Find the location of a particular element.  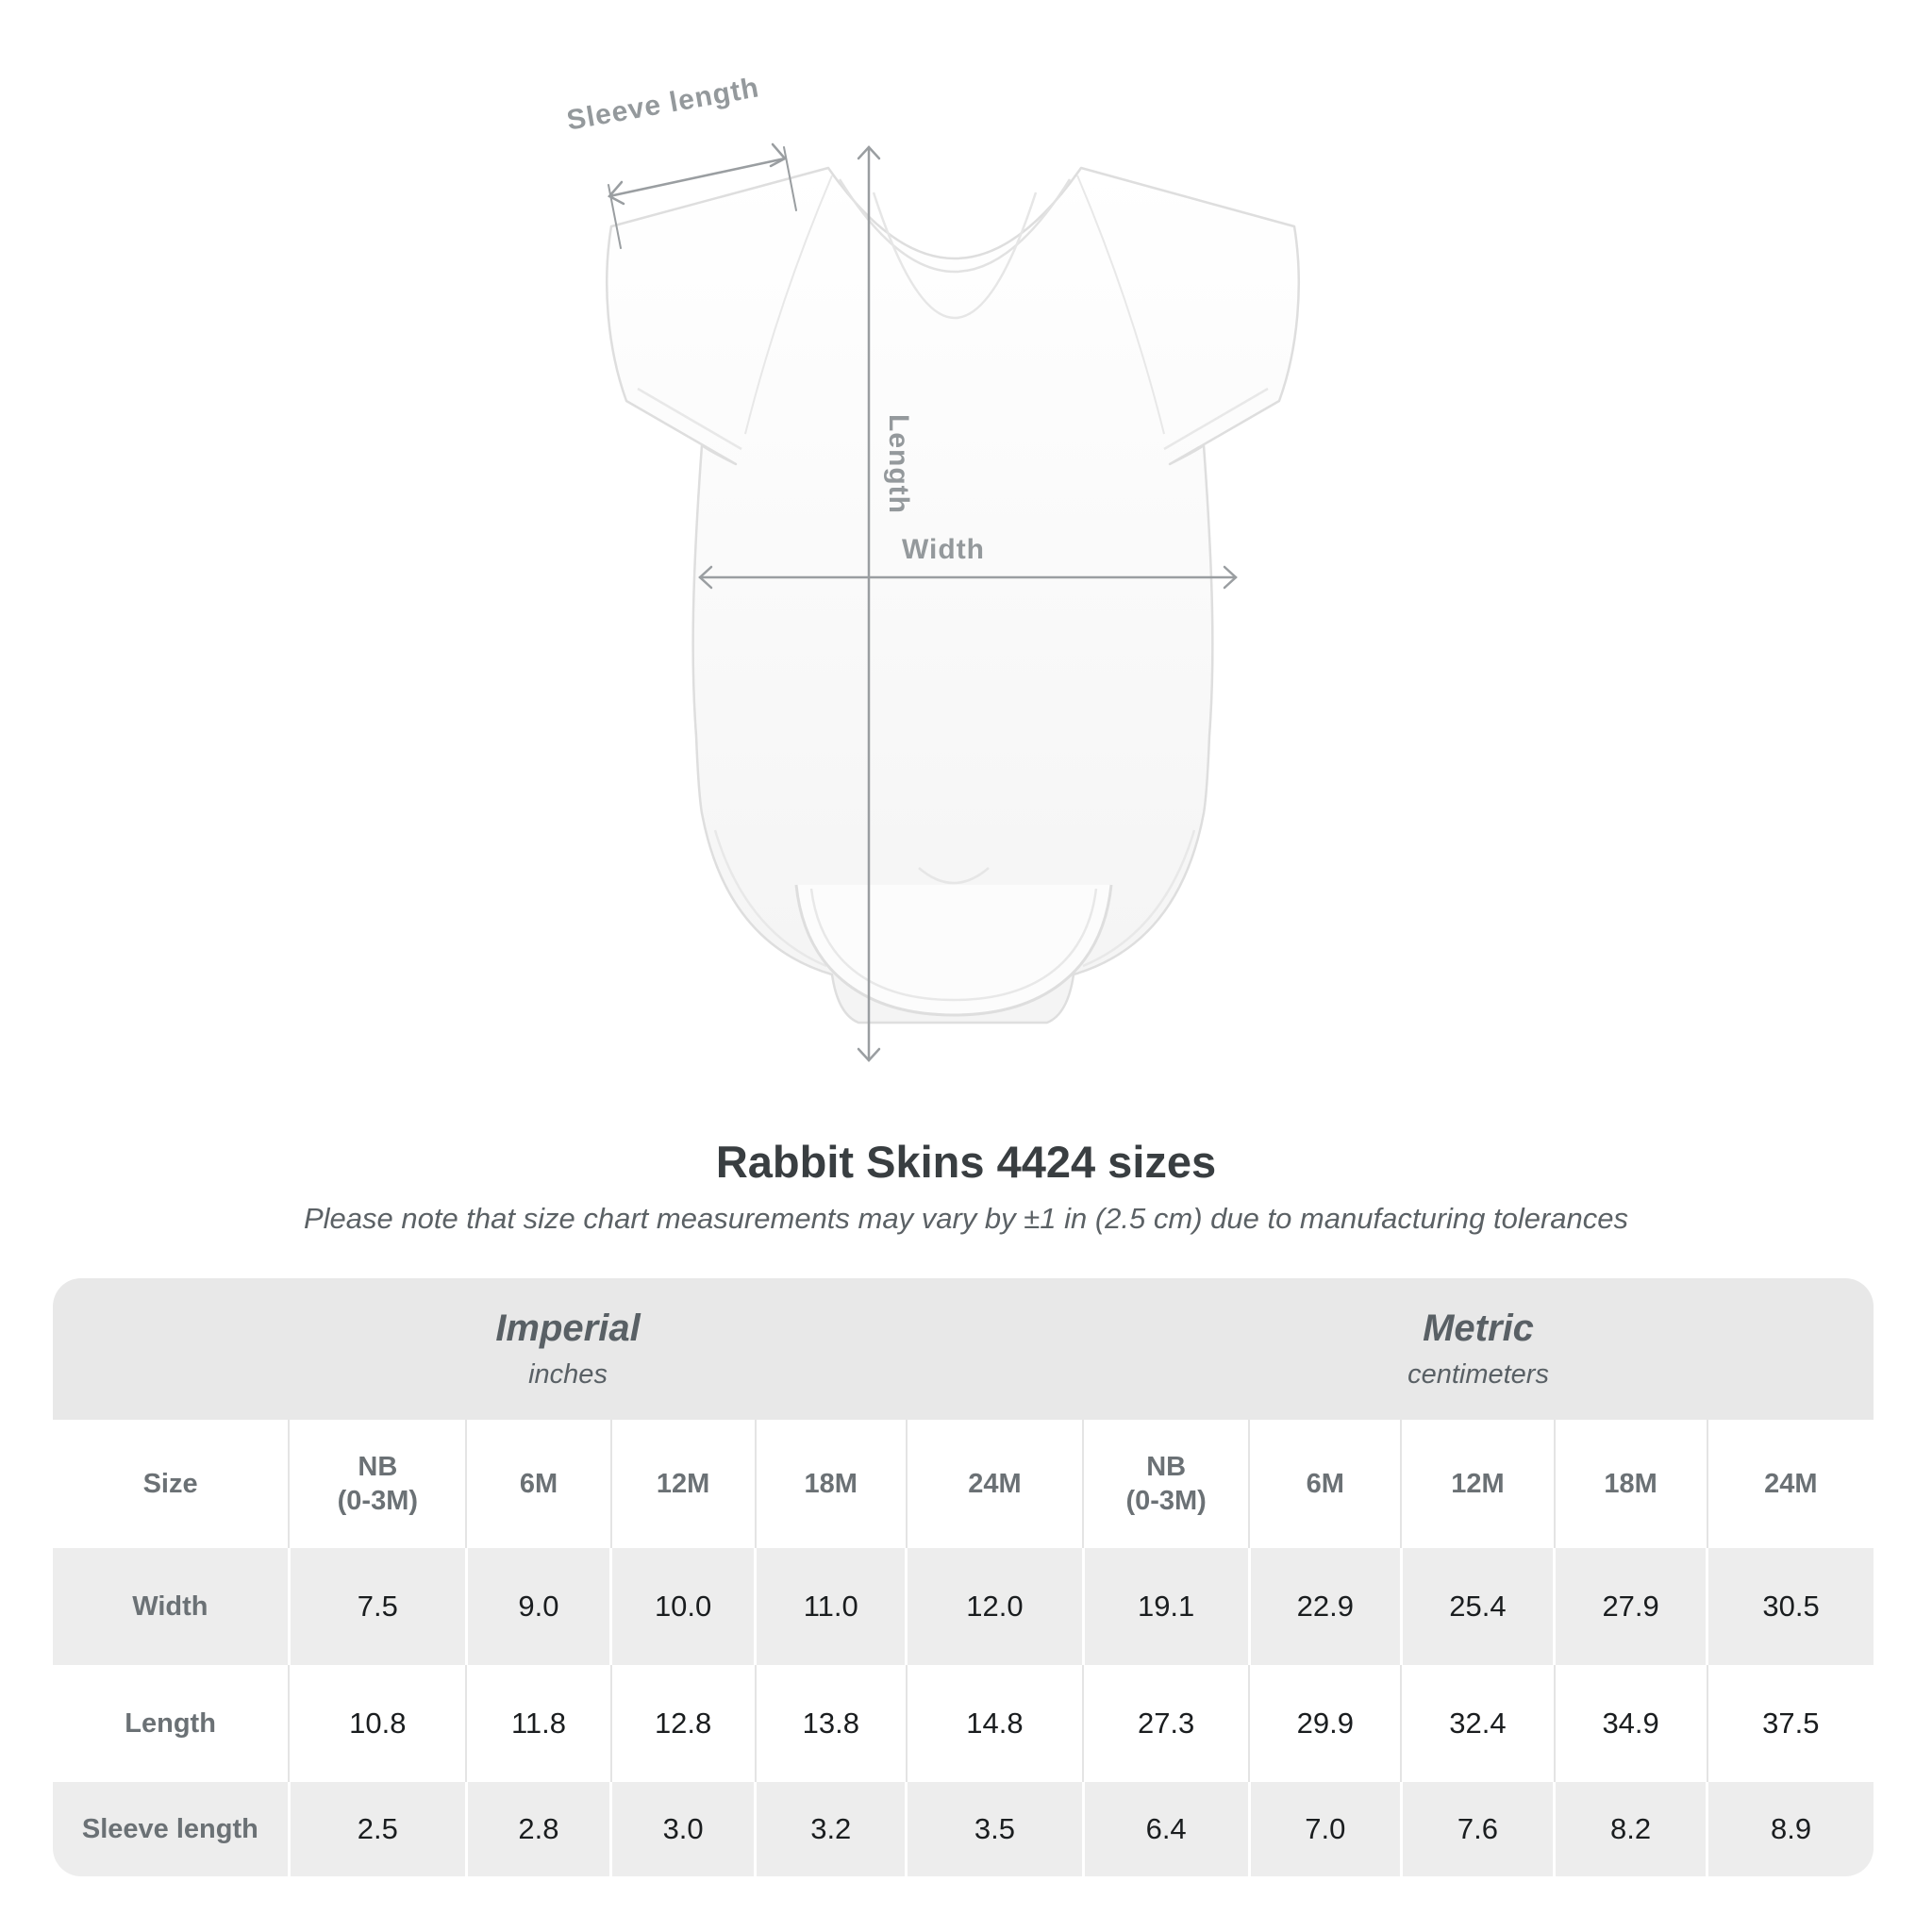

cell: 7.6 is located at coordinates (1477, 1829).